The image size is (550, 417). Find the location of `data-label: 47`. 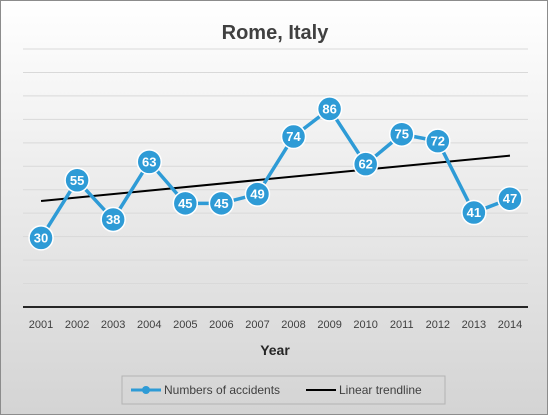

data-label: 47 is located at coordinates (510, 198).